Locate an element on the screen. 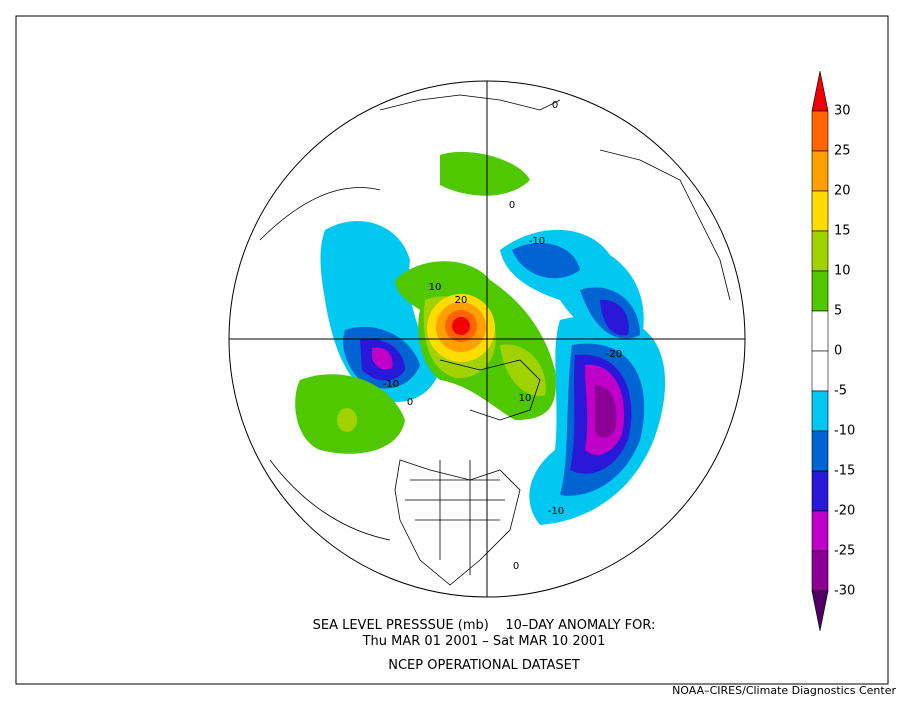  color-legend: 30 25 20 15 10 5 0 -5 -10 -15 -20 -25 -30 is located at coordinates (833, 351).